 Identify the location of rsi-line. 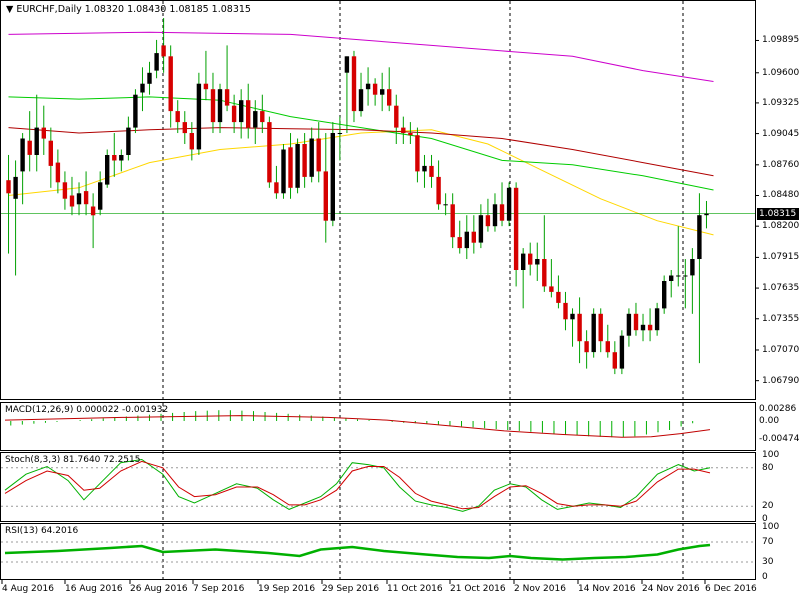
(357, 552).